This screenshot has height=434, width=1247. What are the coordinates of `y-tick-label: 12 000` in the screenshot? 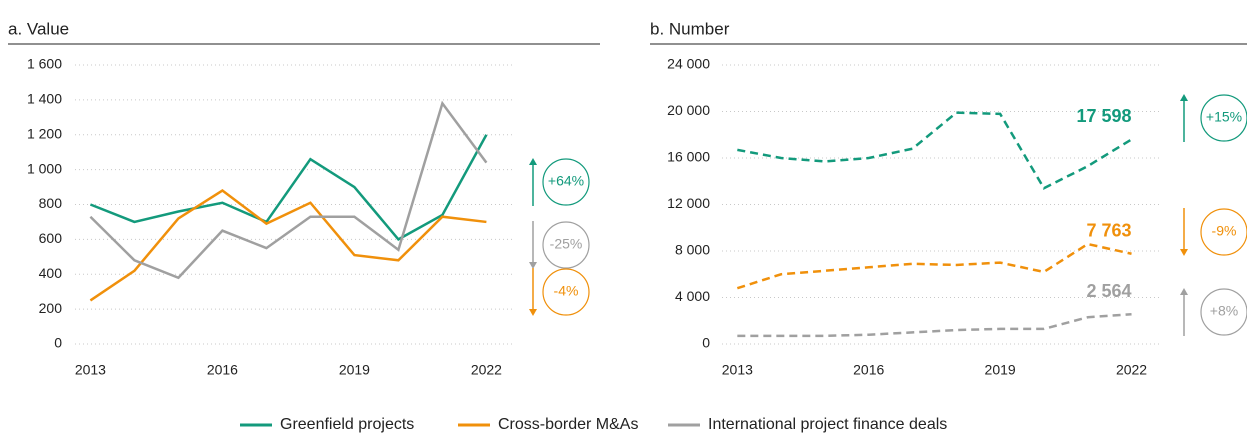 It's located at (688, 203).